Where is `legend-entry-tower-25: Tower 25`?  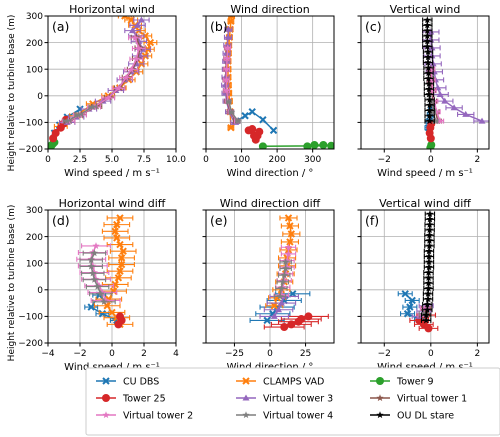
legend-entry-tower-25: Tower 25 is located at coordinates (131, 399).